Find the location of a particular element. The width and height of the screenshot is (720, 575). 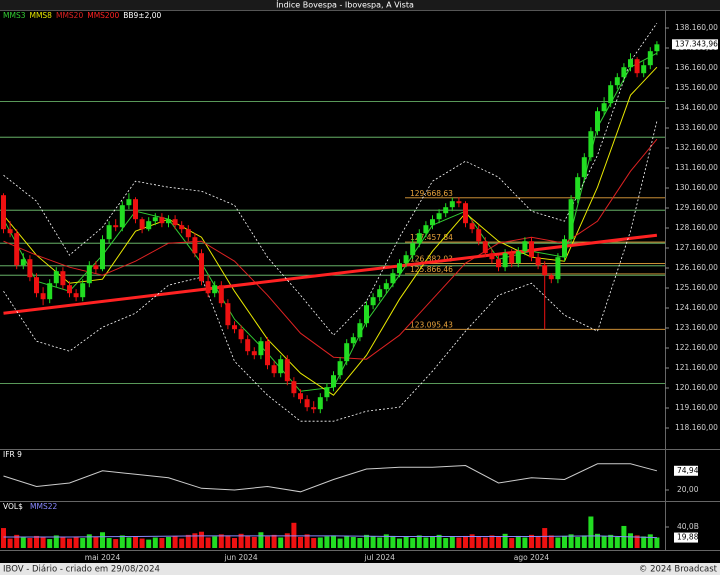

footer-bar is located at coordinates (360, 569).